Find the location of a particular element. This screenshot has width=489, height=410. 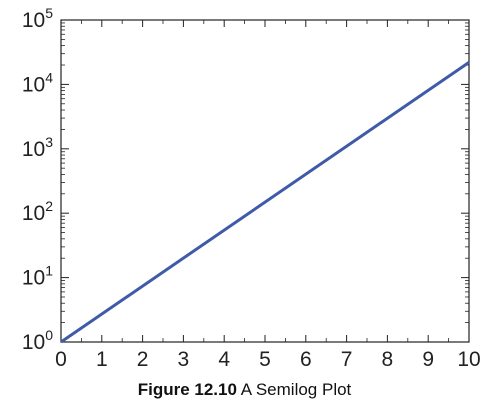

caption-text: A Semilog Plot is located at coordinates (294, 389).